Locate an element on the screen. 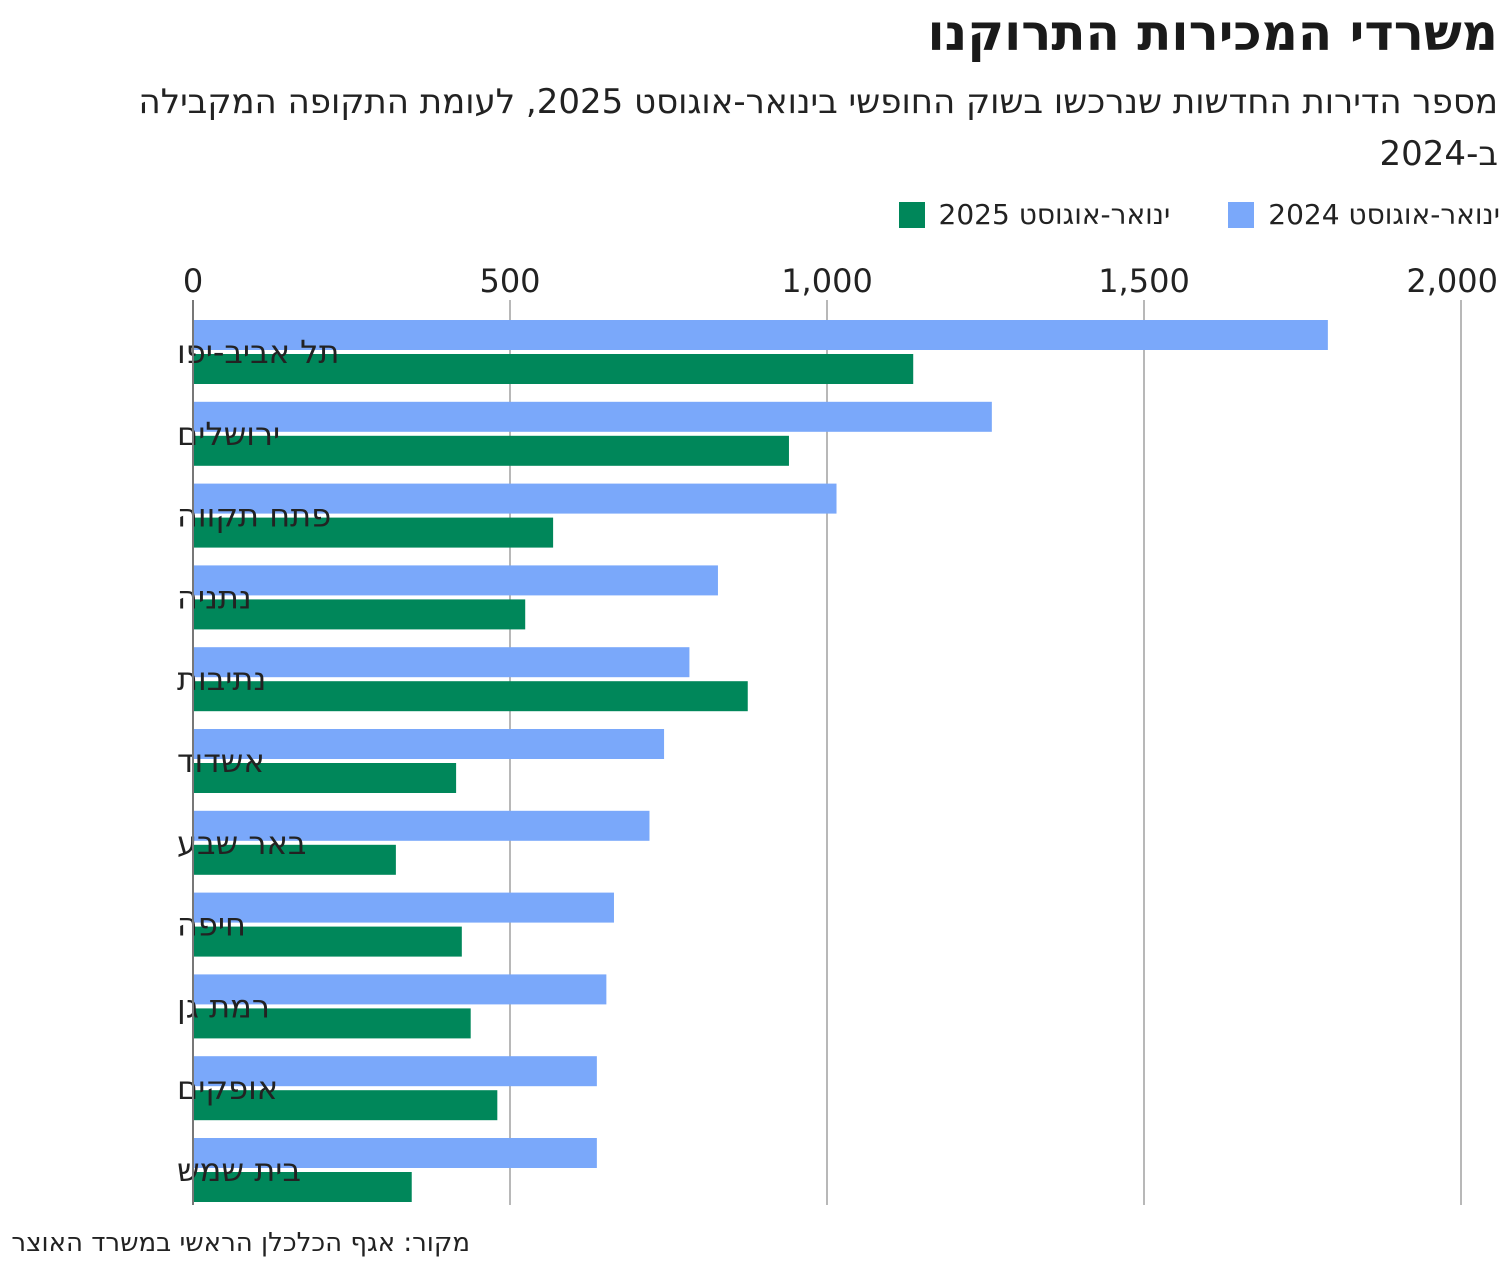  legend: ינואר-אוגוסט 2025 ינואר-אוגוסט 2024 is located at coordinates (1199, 214).